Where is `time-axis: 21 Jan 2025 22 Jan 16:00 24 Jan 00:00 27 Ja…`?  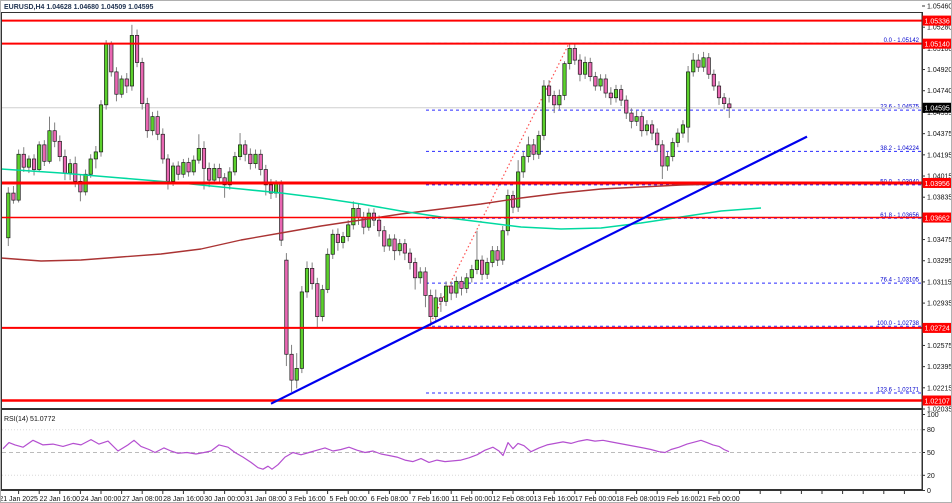
time-axis: 21 Jan 2025 22 Jan 16:00 24 Jan 00:00 27 Ja… is located at coordinates (461, 496).